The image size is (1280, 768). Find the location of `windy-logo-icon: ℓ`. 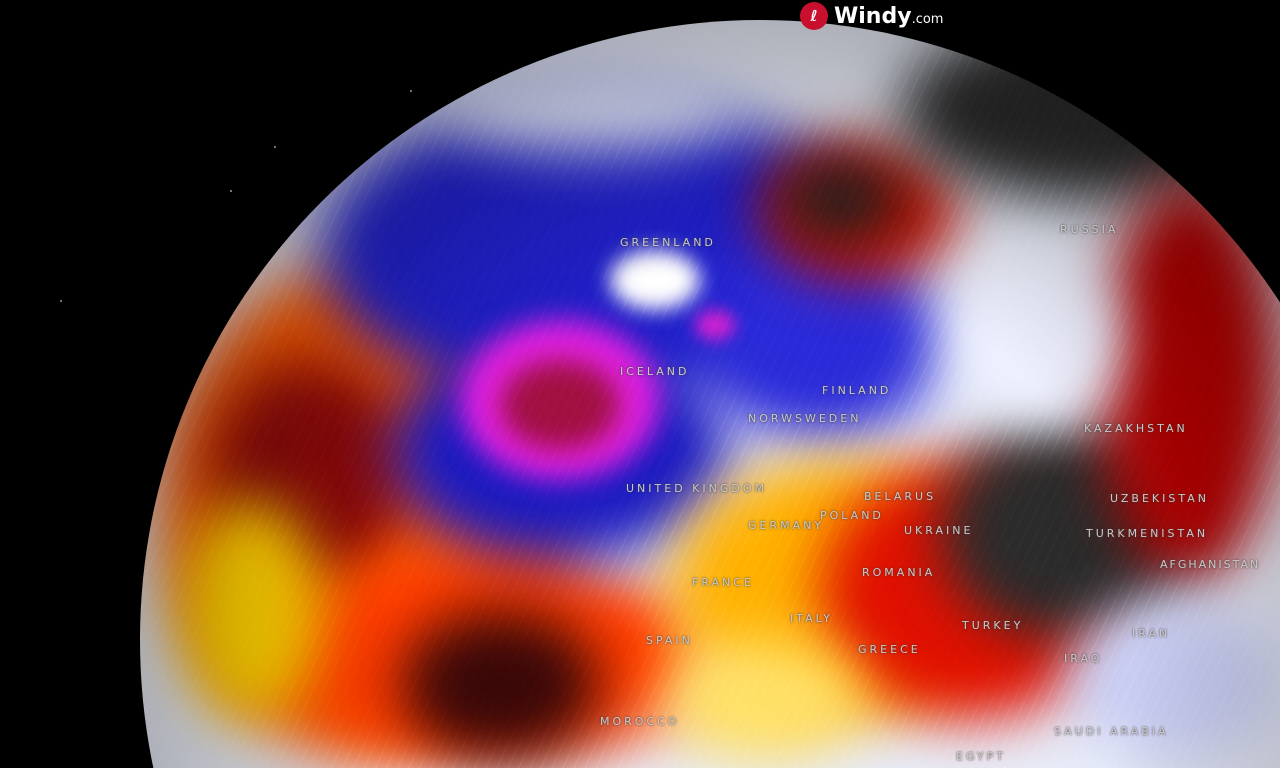

windy-logo-icon: ℓ is located at coordinates (814, 16).